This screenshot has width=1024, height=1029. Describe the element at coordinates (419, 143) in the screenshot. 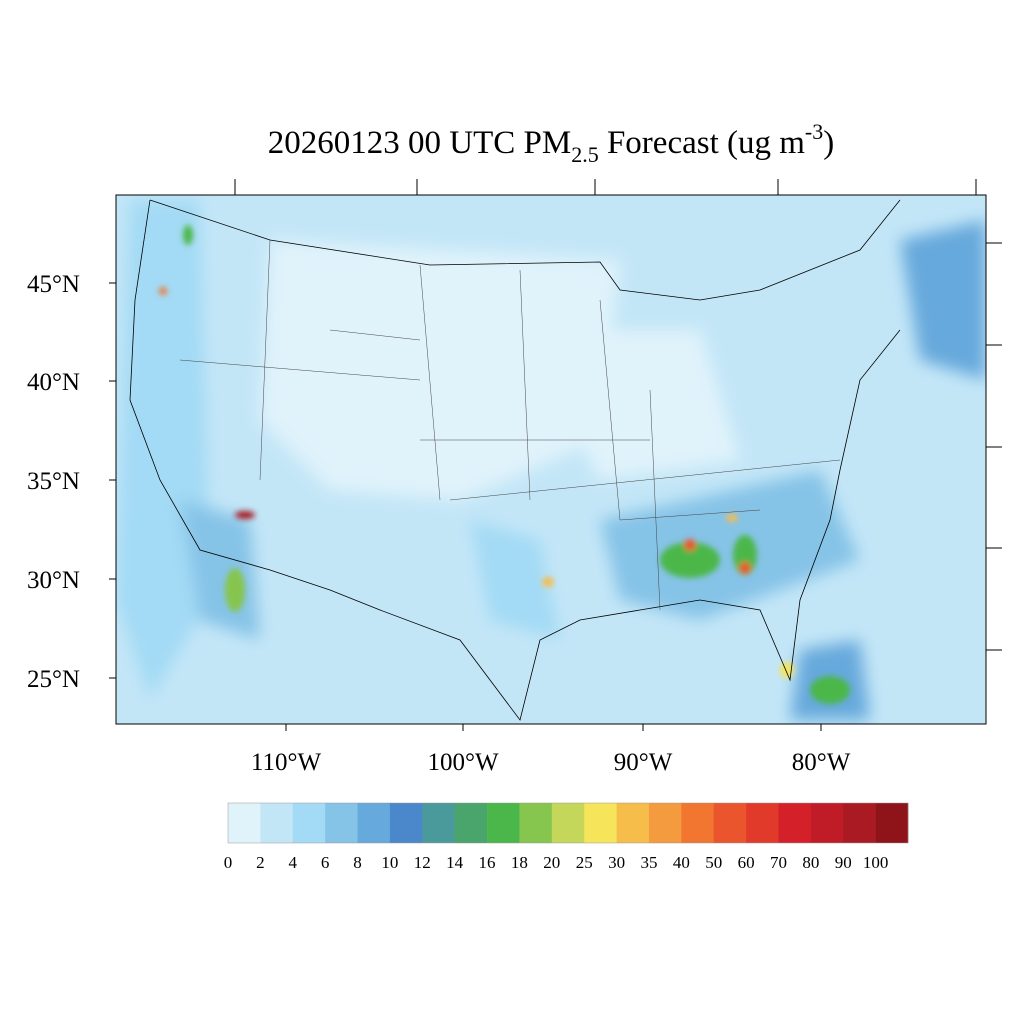

I see `title-main: 20260123 00 UTC PM` at that location.